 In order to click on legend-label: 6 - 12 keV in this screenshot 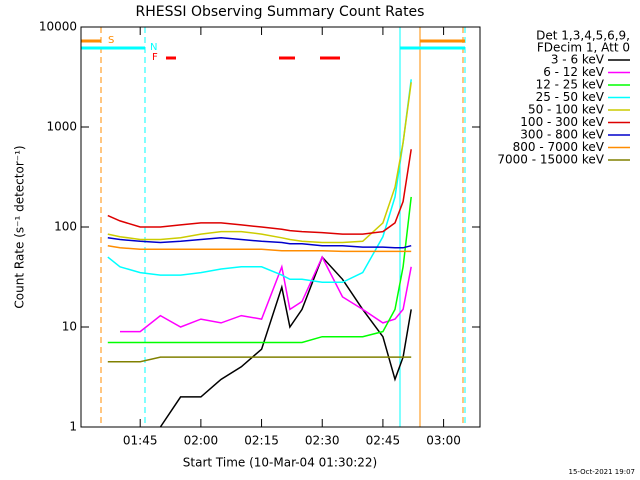, I will do `click(574, 72)`.